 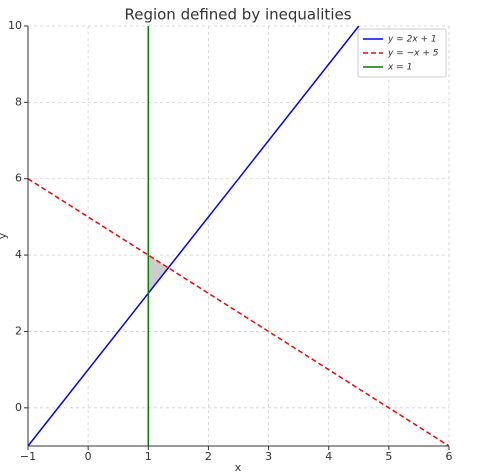 What do you see at coordinates (238, 467) in the screenshot?
I see `x-axis-label: x` at bounding box center [238, 467].